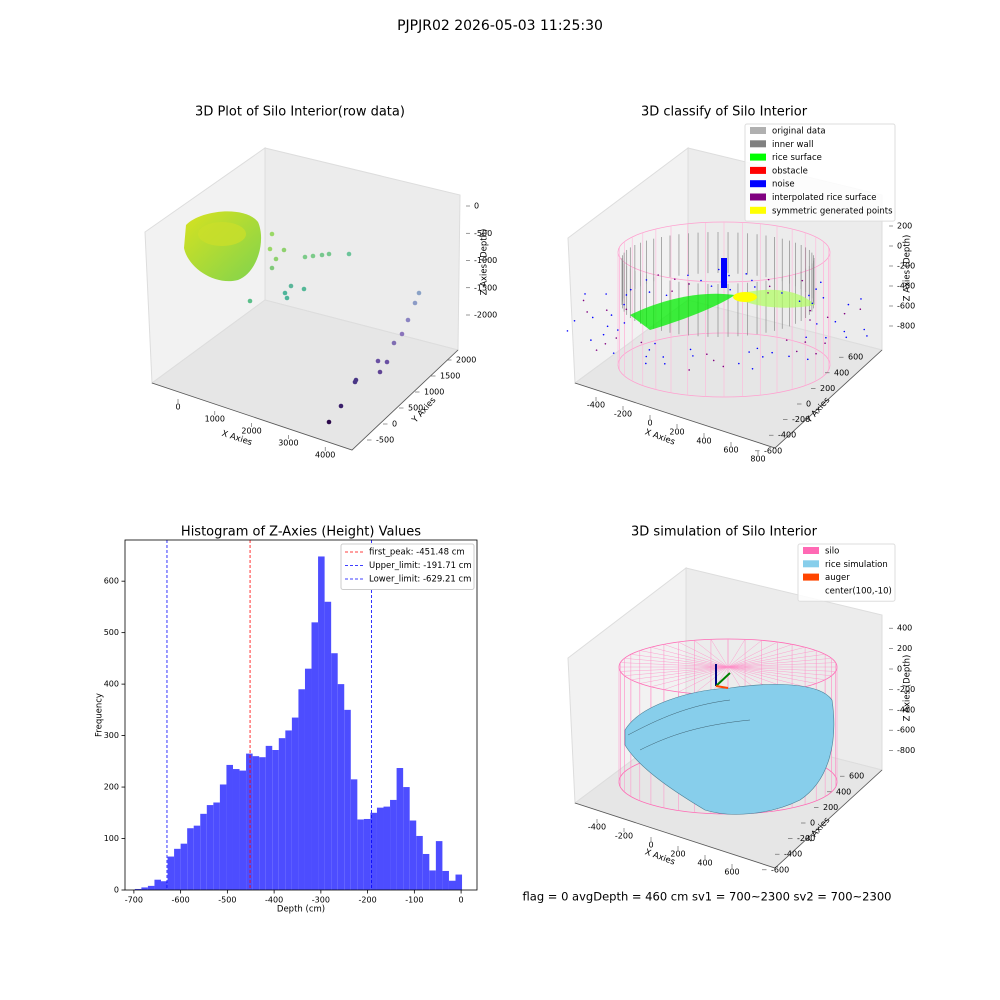 The width and height of the screenshot is (1000, 1000). I want to click on x-tick-label: 400, so click(703, 441).